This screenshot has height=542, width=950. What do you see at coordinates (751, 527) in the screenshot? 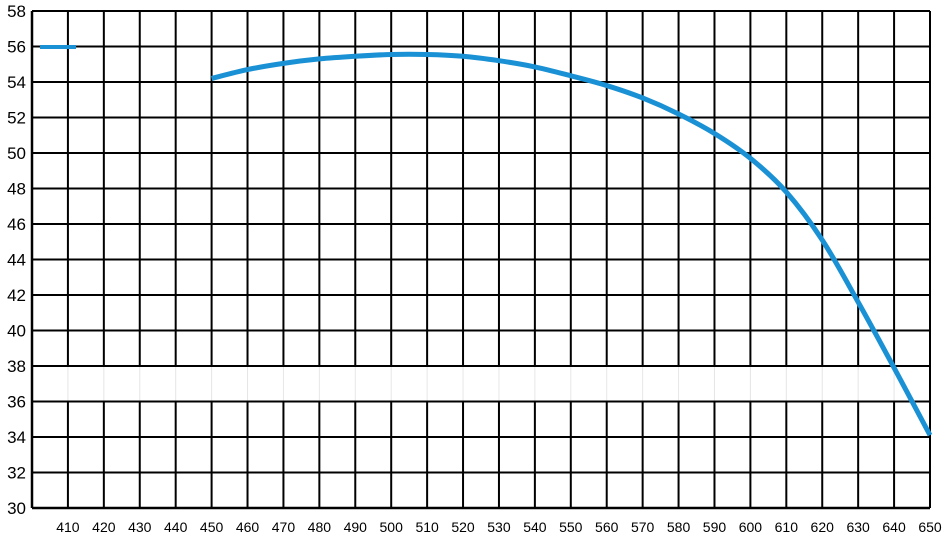
I see `x-tick-label-600: 600` at bounding box center [751, 527].